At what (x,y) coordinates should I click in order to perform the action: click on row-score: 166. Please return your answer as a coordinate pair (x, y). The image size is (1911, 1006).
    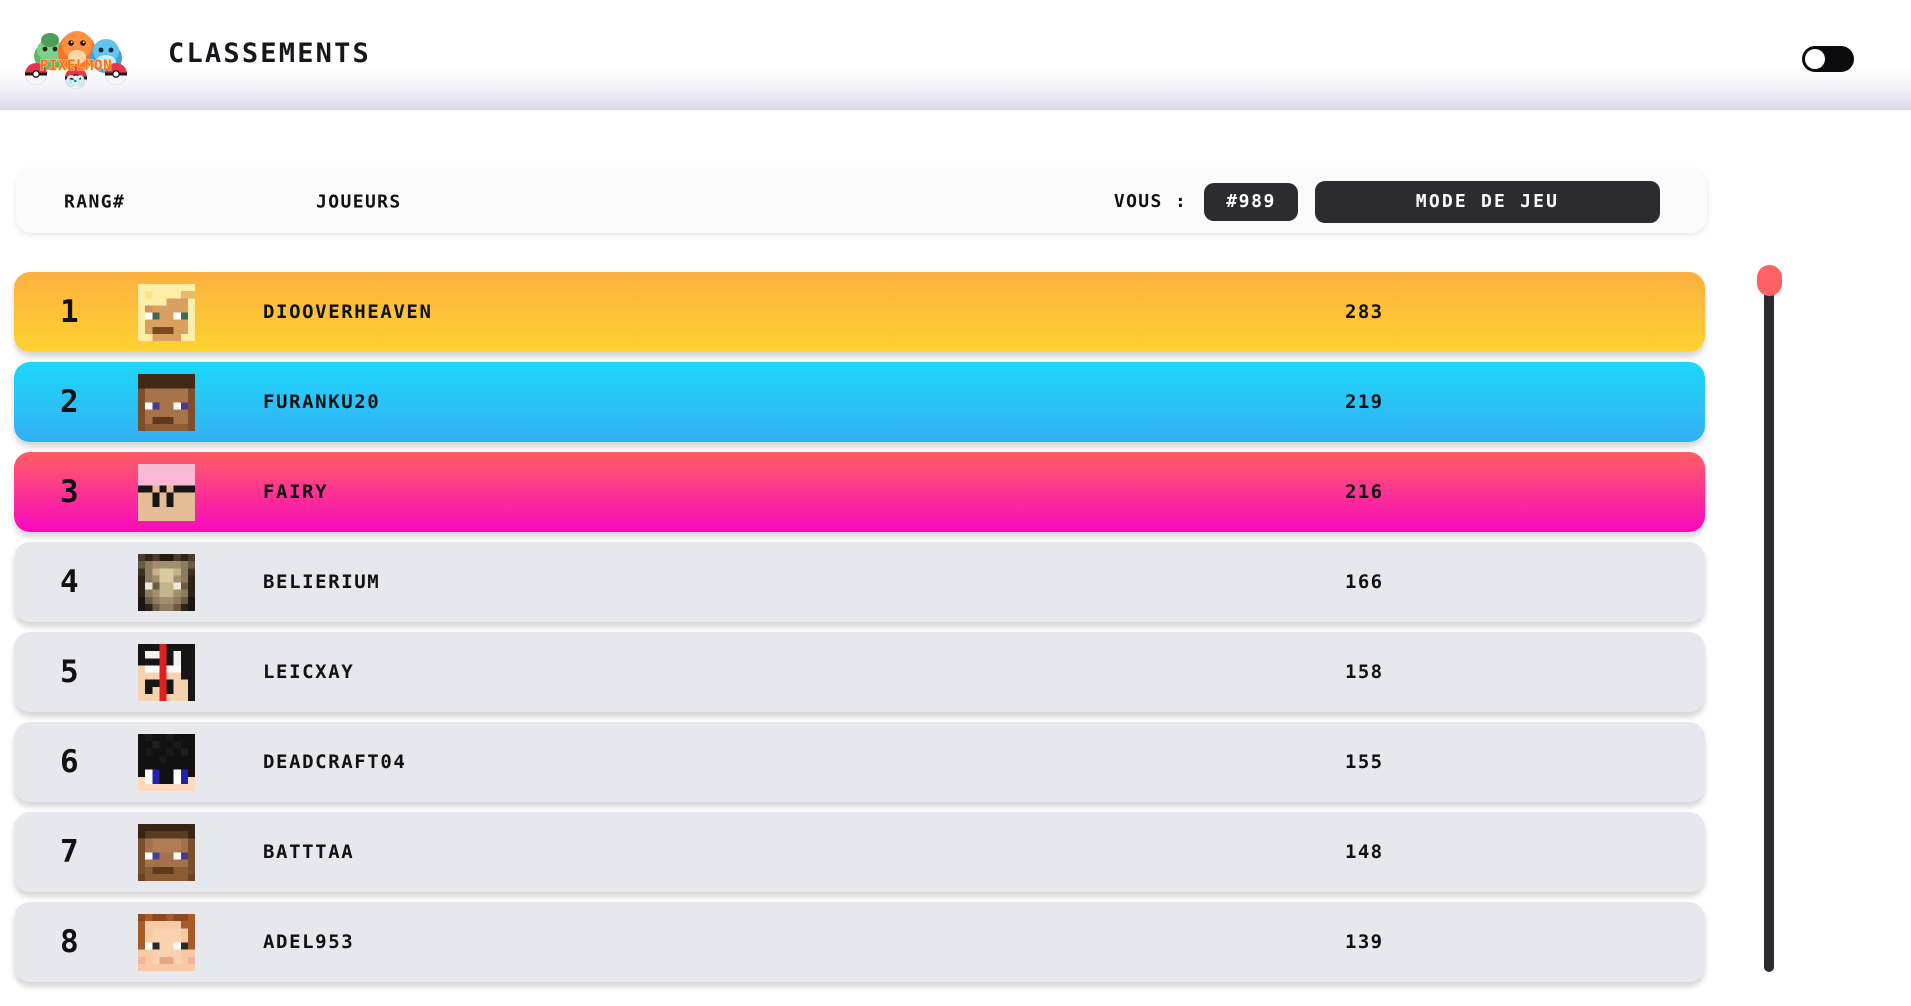
    Looking at the image, I should click on (1364, 582).